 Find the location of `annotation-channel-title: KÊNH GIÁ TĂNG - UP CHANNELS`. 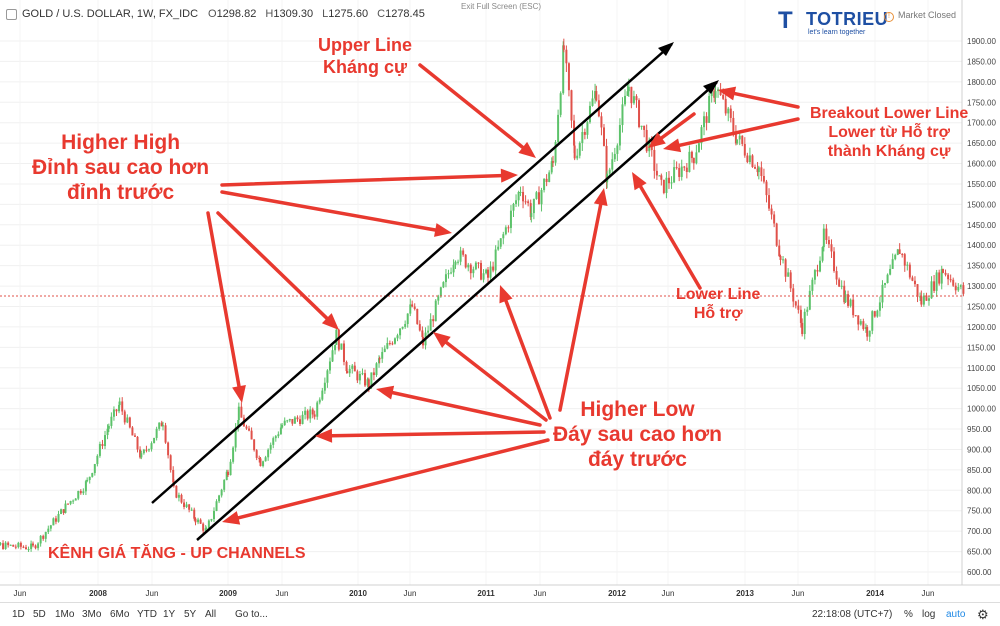

annotation-channel-title: KÊNH GIÁ TĂNG - UP CHANNELS is located at coordinates (177, 553).